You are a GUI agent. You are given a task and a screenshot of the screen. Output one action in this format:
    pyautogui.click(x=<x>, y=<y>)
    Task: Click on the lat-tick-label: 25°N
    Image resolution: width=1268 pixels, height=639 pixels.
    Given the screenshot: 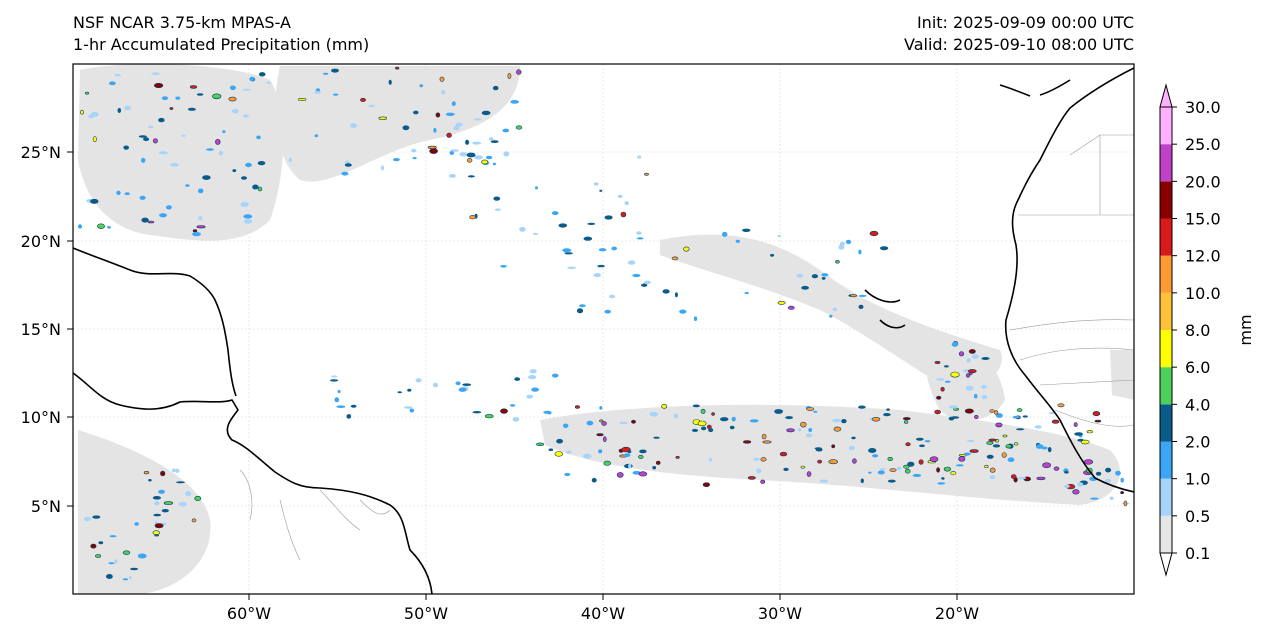 What is the action you would take?
    pyautogui.click(x=41, y=152)
    